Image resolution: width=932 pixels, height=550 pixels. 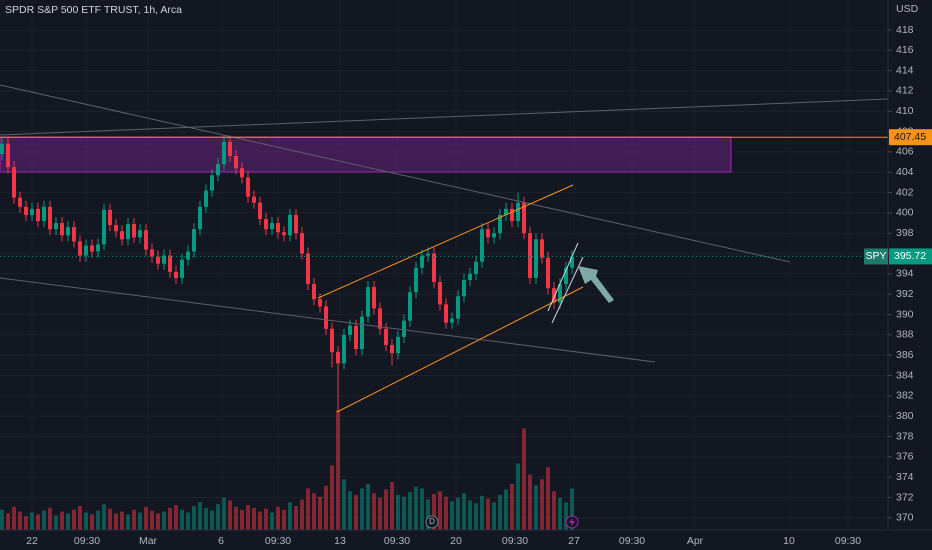 I want to click on supply-zone, so click(x=366, y=154).